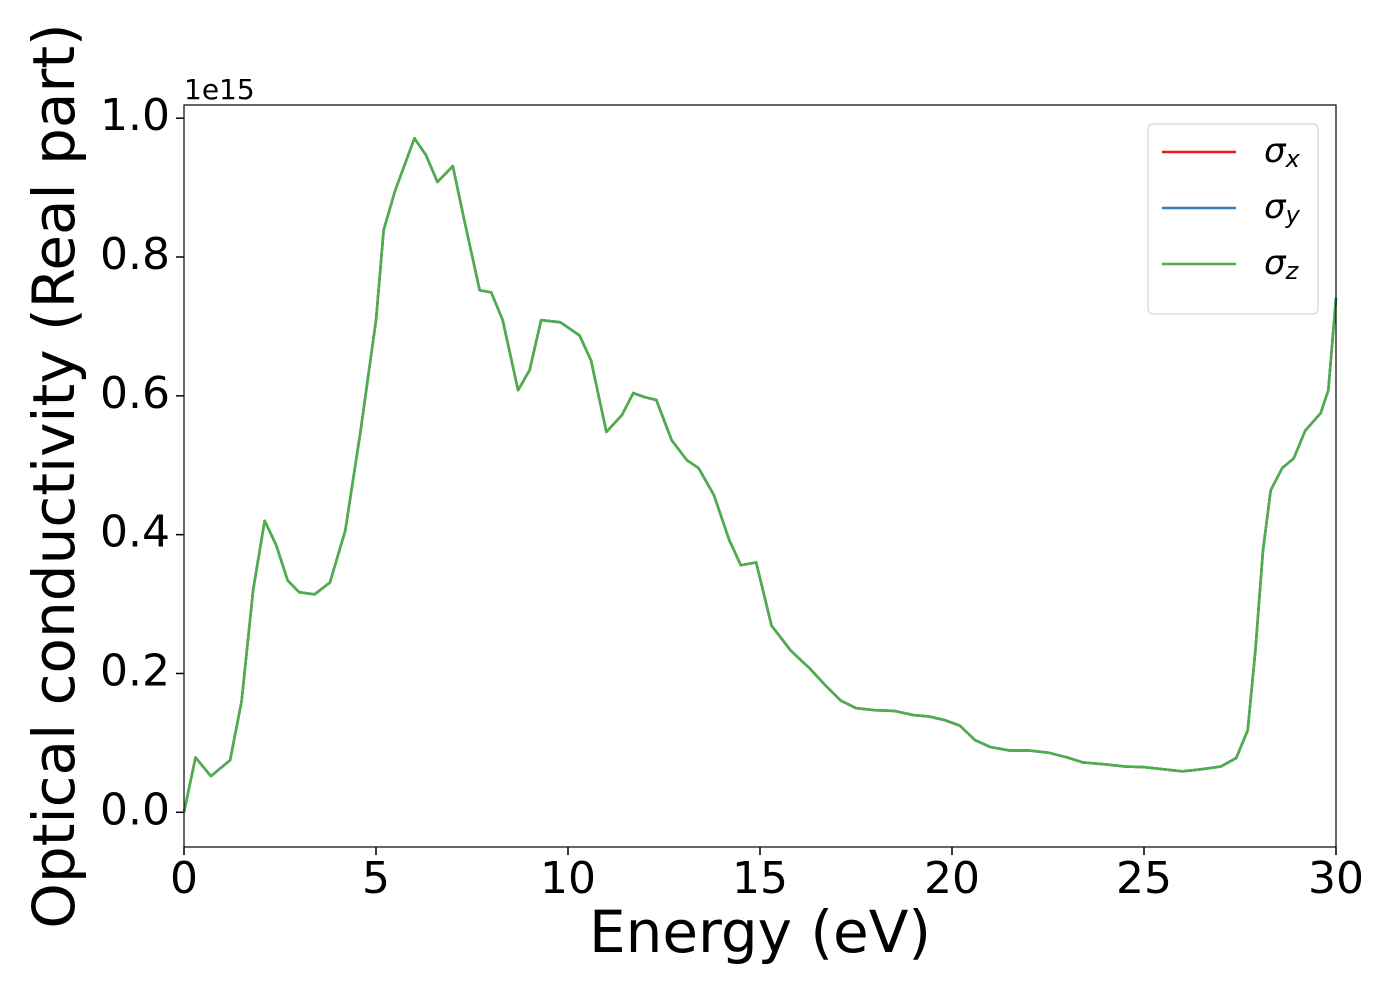 Image resolution: width=1400 pixels, height=1000 pixels. What do you see at coordinates (760, 878) in the screenshot?
I see `x-tick-label: 15` at bounding box center [760, 878].